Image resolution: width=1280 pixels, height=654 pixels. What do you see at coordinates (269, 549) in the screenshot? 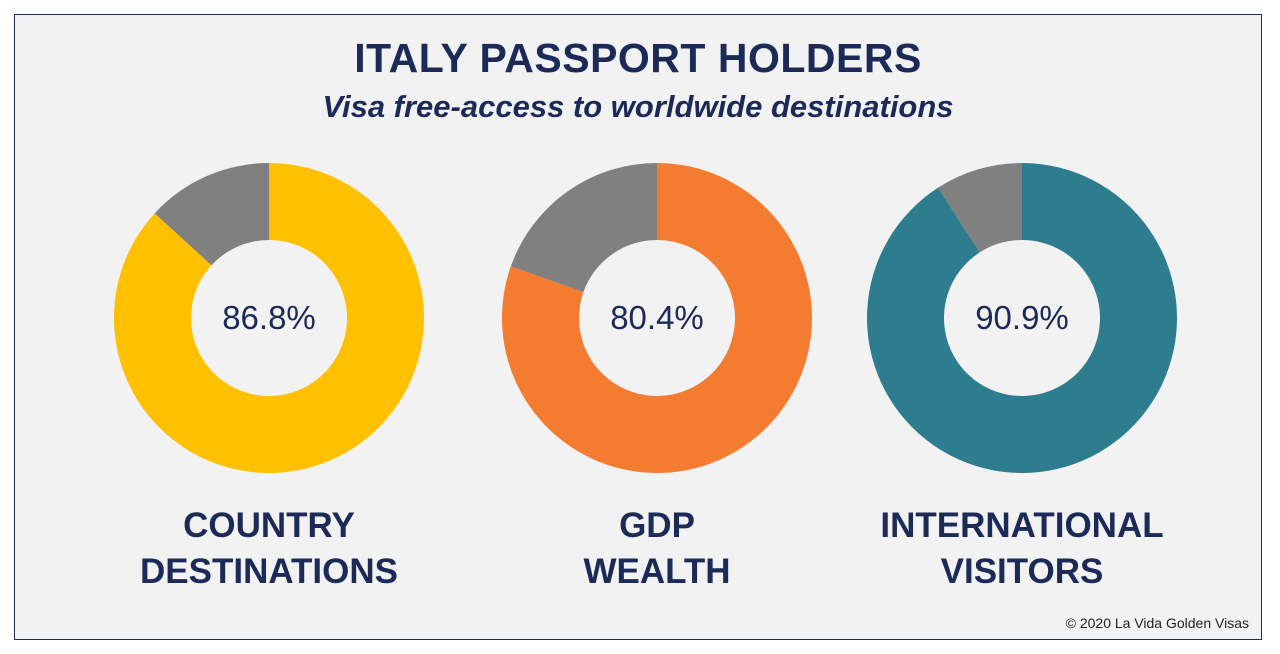
I see `caption-country-destinations: COUNTRY DESTINATIONS` at bounding box center [269, 549].